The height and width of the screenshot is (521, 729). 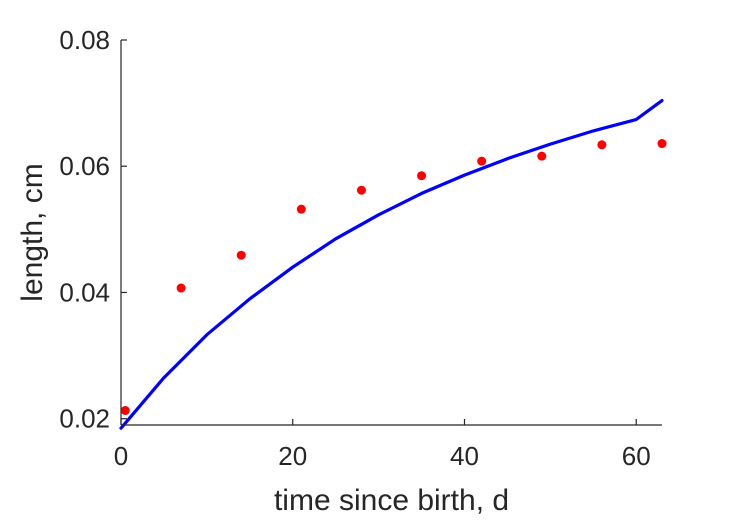 I want to click on x-axis-label: time since birth, d, so click(x=391, y=500).